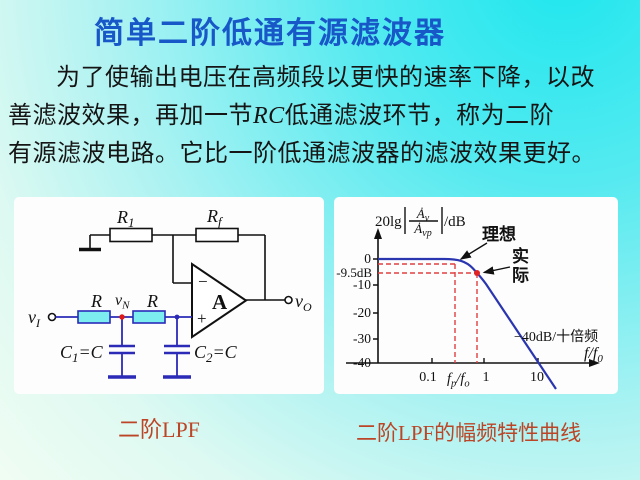  Describe the element at coordinates (428, 377) in the screenshot. I see `x-tick-0-1: 0.1` at that location.